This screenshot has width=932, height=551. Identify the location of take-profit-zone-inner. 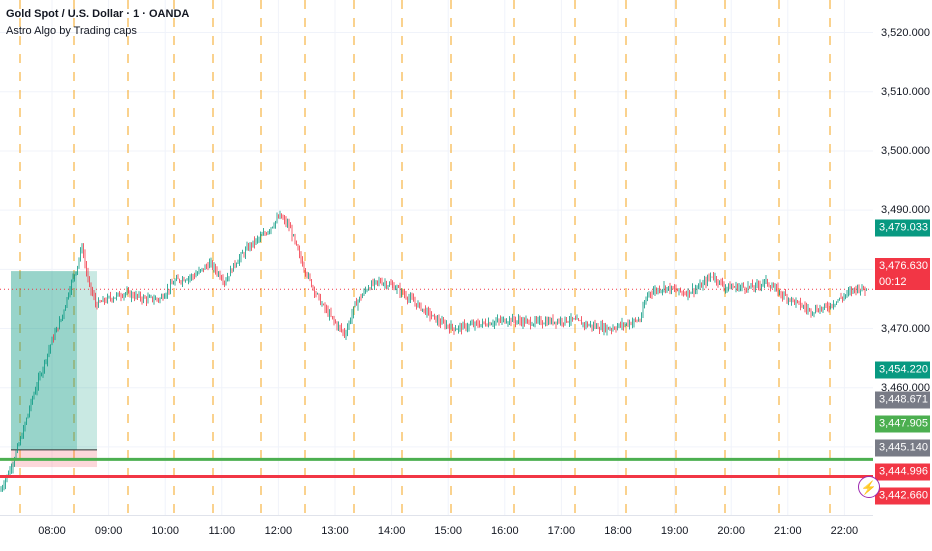
(44, 360).